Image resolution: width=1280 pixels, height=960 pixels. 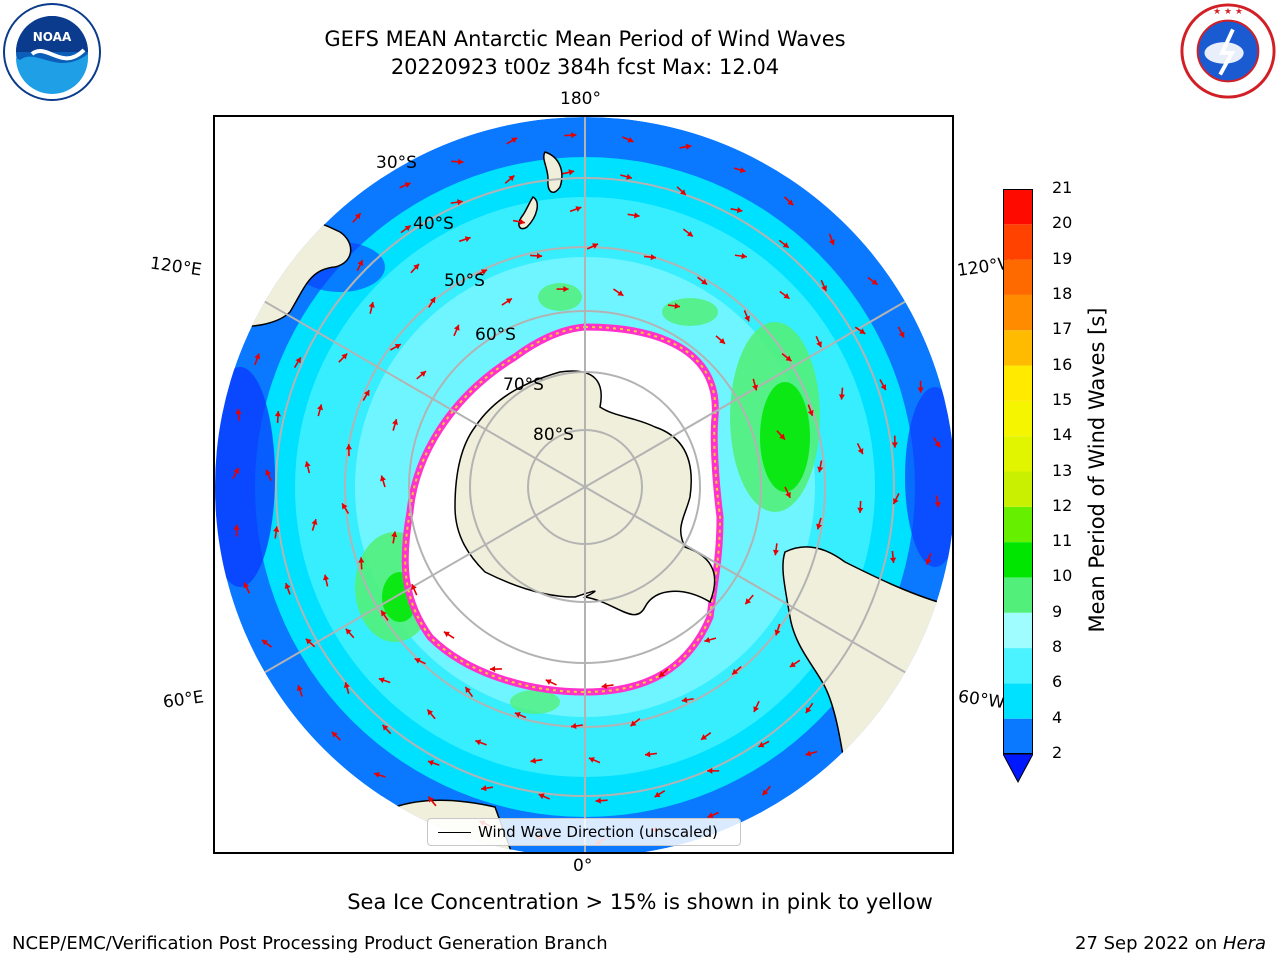 I want to click on lon-label-60e: 60°E, so click(x=183, y=700).